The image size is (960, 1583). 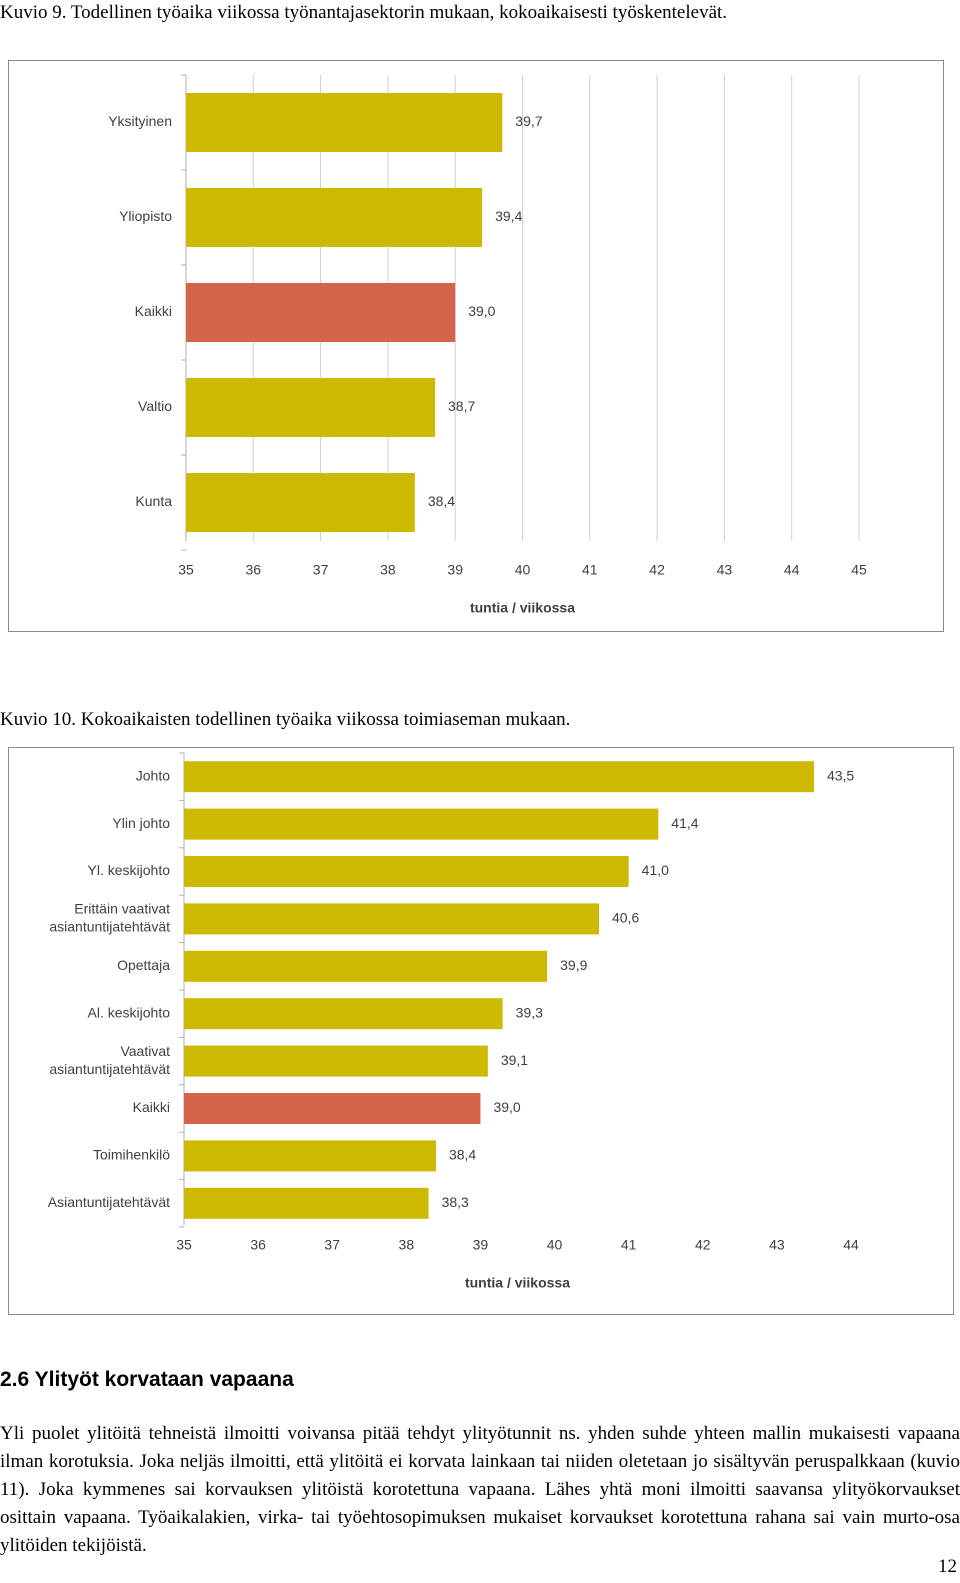 I want to click on data-label: 41,0, so click(x=655, y=870).